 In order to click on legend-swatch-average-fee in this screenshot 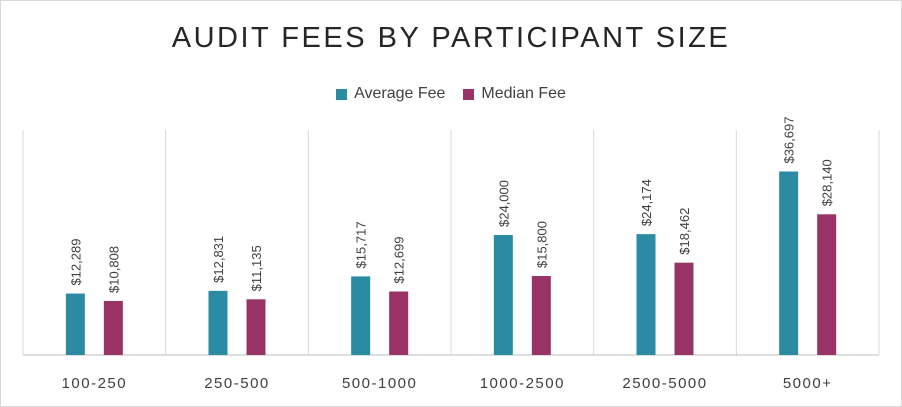, I will do `click(342, 94)`.